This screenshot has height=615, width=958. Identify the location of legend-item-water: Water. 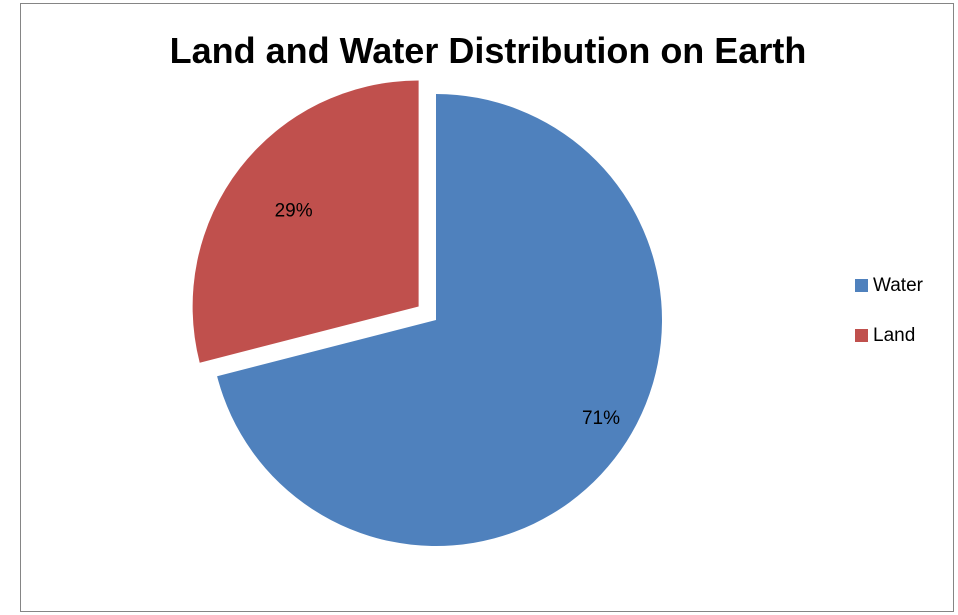
(889, 285).